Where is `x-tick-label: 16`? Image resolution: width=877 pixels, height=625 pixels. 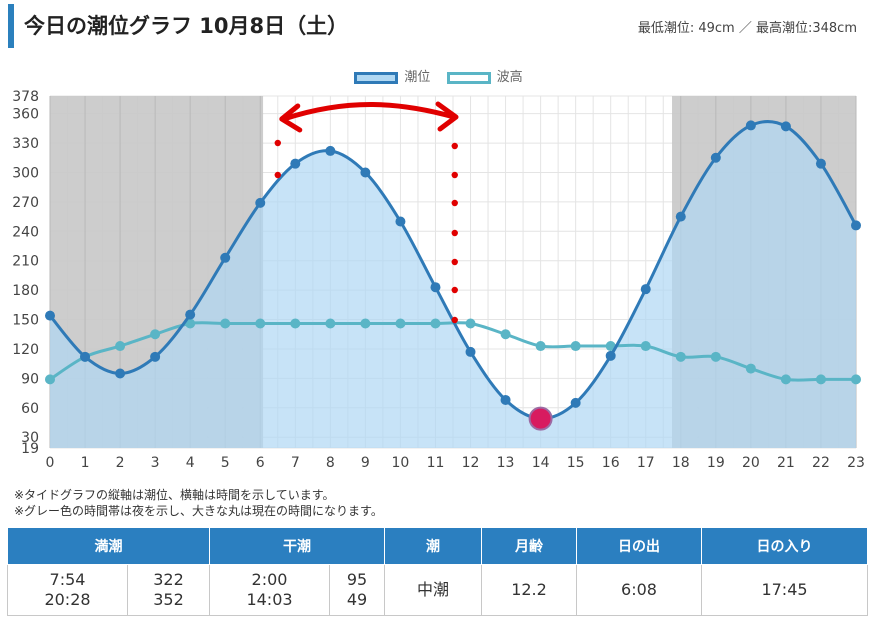
x-tick-label: 16 is located at coordinates (611, 463).